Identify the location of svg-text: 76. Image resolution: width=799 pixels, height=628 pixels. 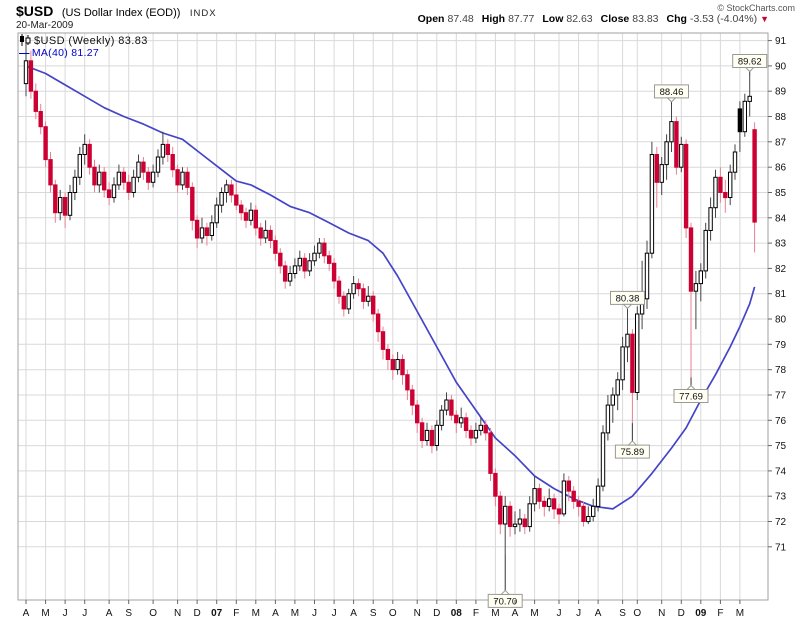
(781, 421).